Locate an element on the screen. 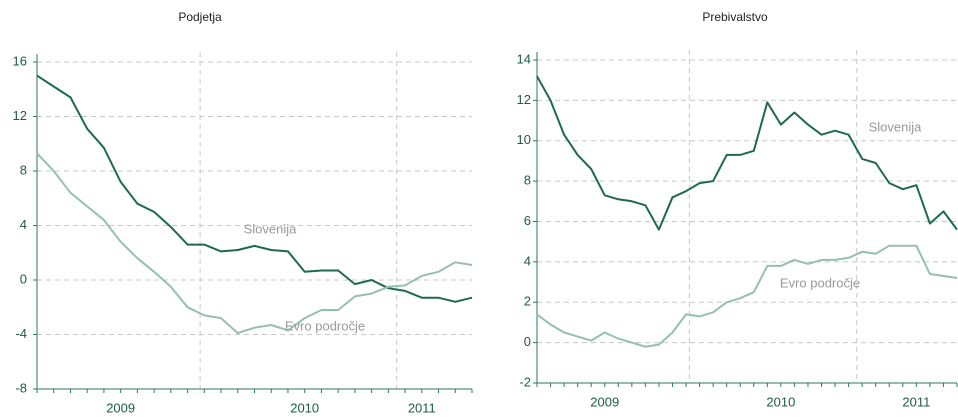 This screenshot has height=417, width=958. y-tick-label: 10 is located at coordinates (524, 139).